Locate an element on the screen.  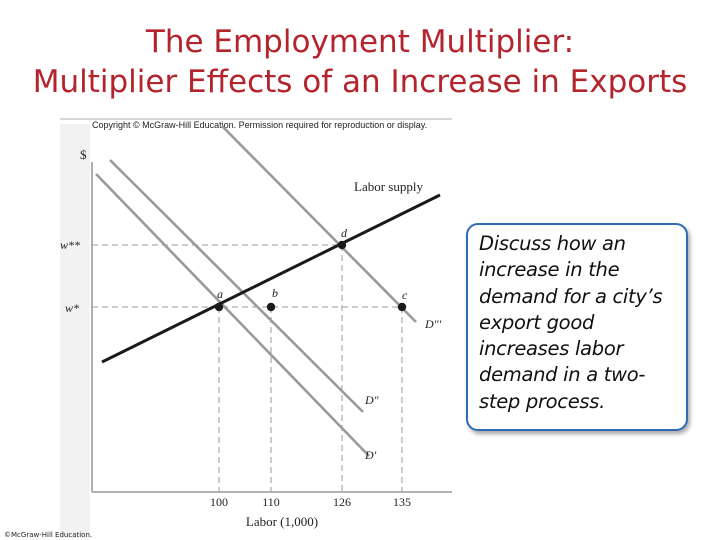
y-axis-label: $ is located at coordinates (83, 154).